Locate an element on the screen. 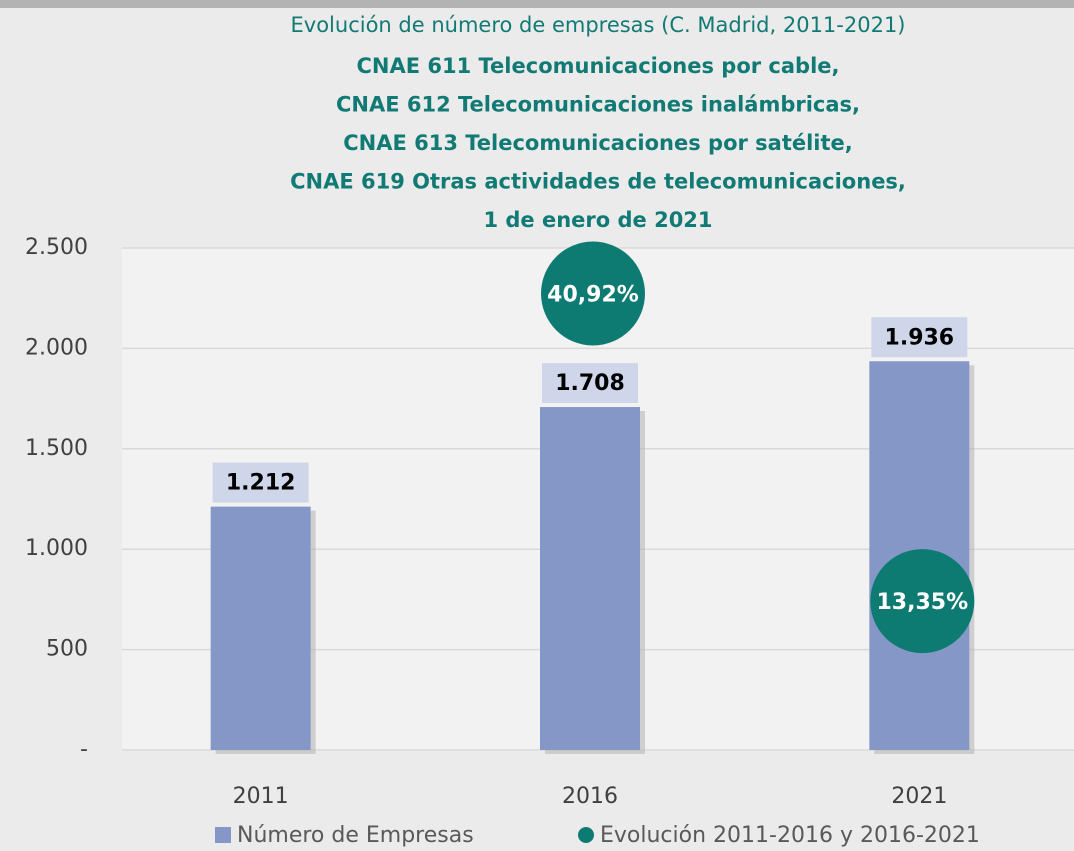  value-label: 13,35% is located at coordinates (923, 602).